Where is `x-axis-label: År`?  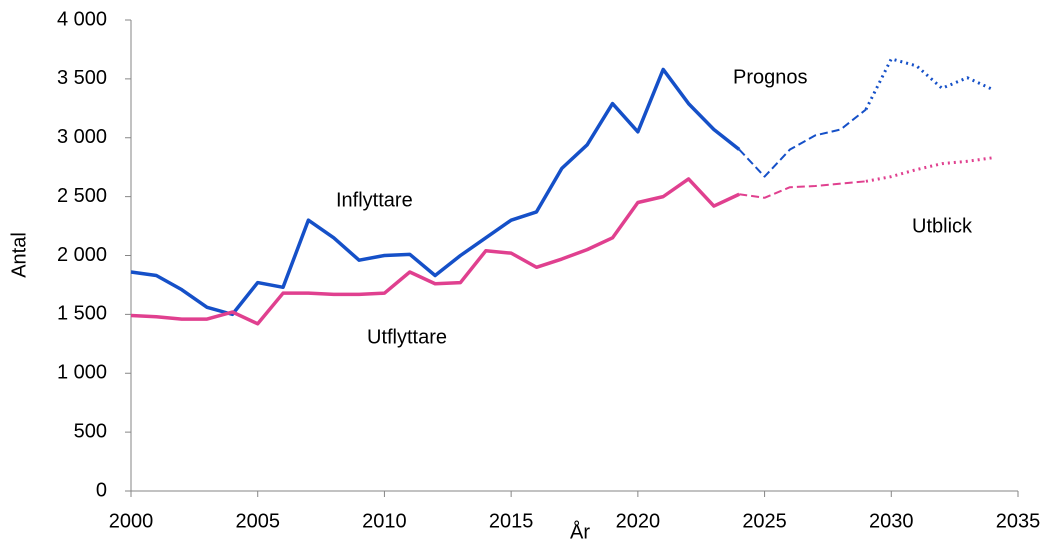 x-axis-label: År is located at coordinates (580, 531).